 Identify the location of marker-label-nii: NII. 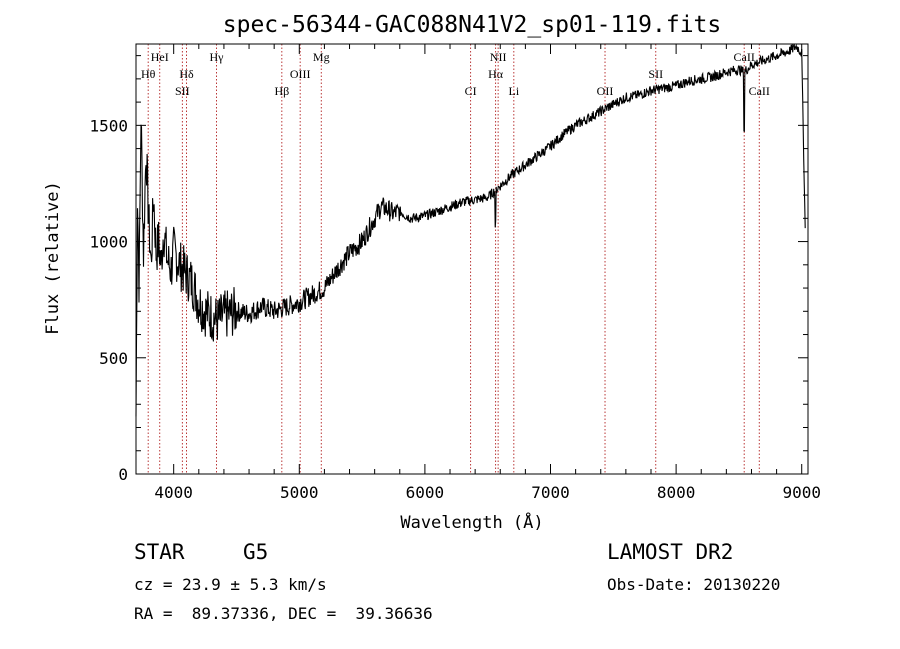
(498, 57).